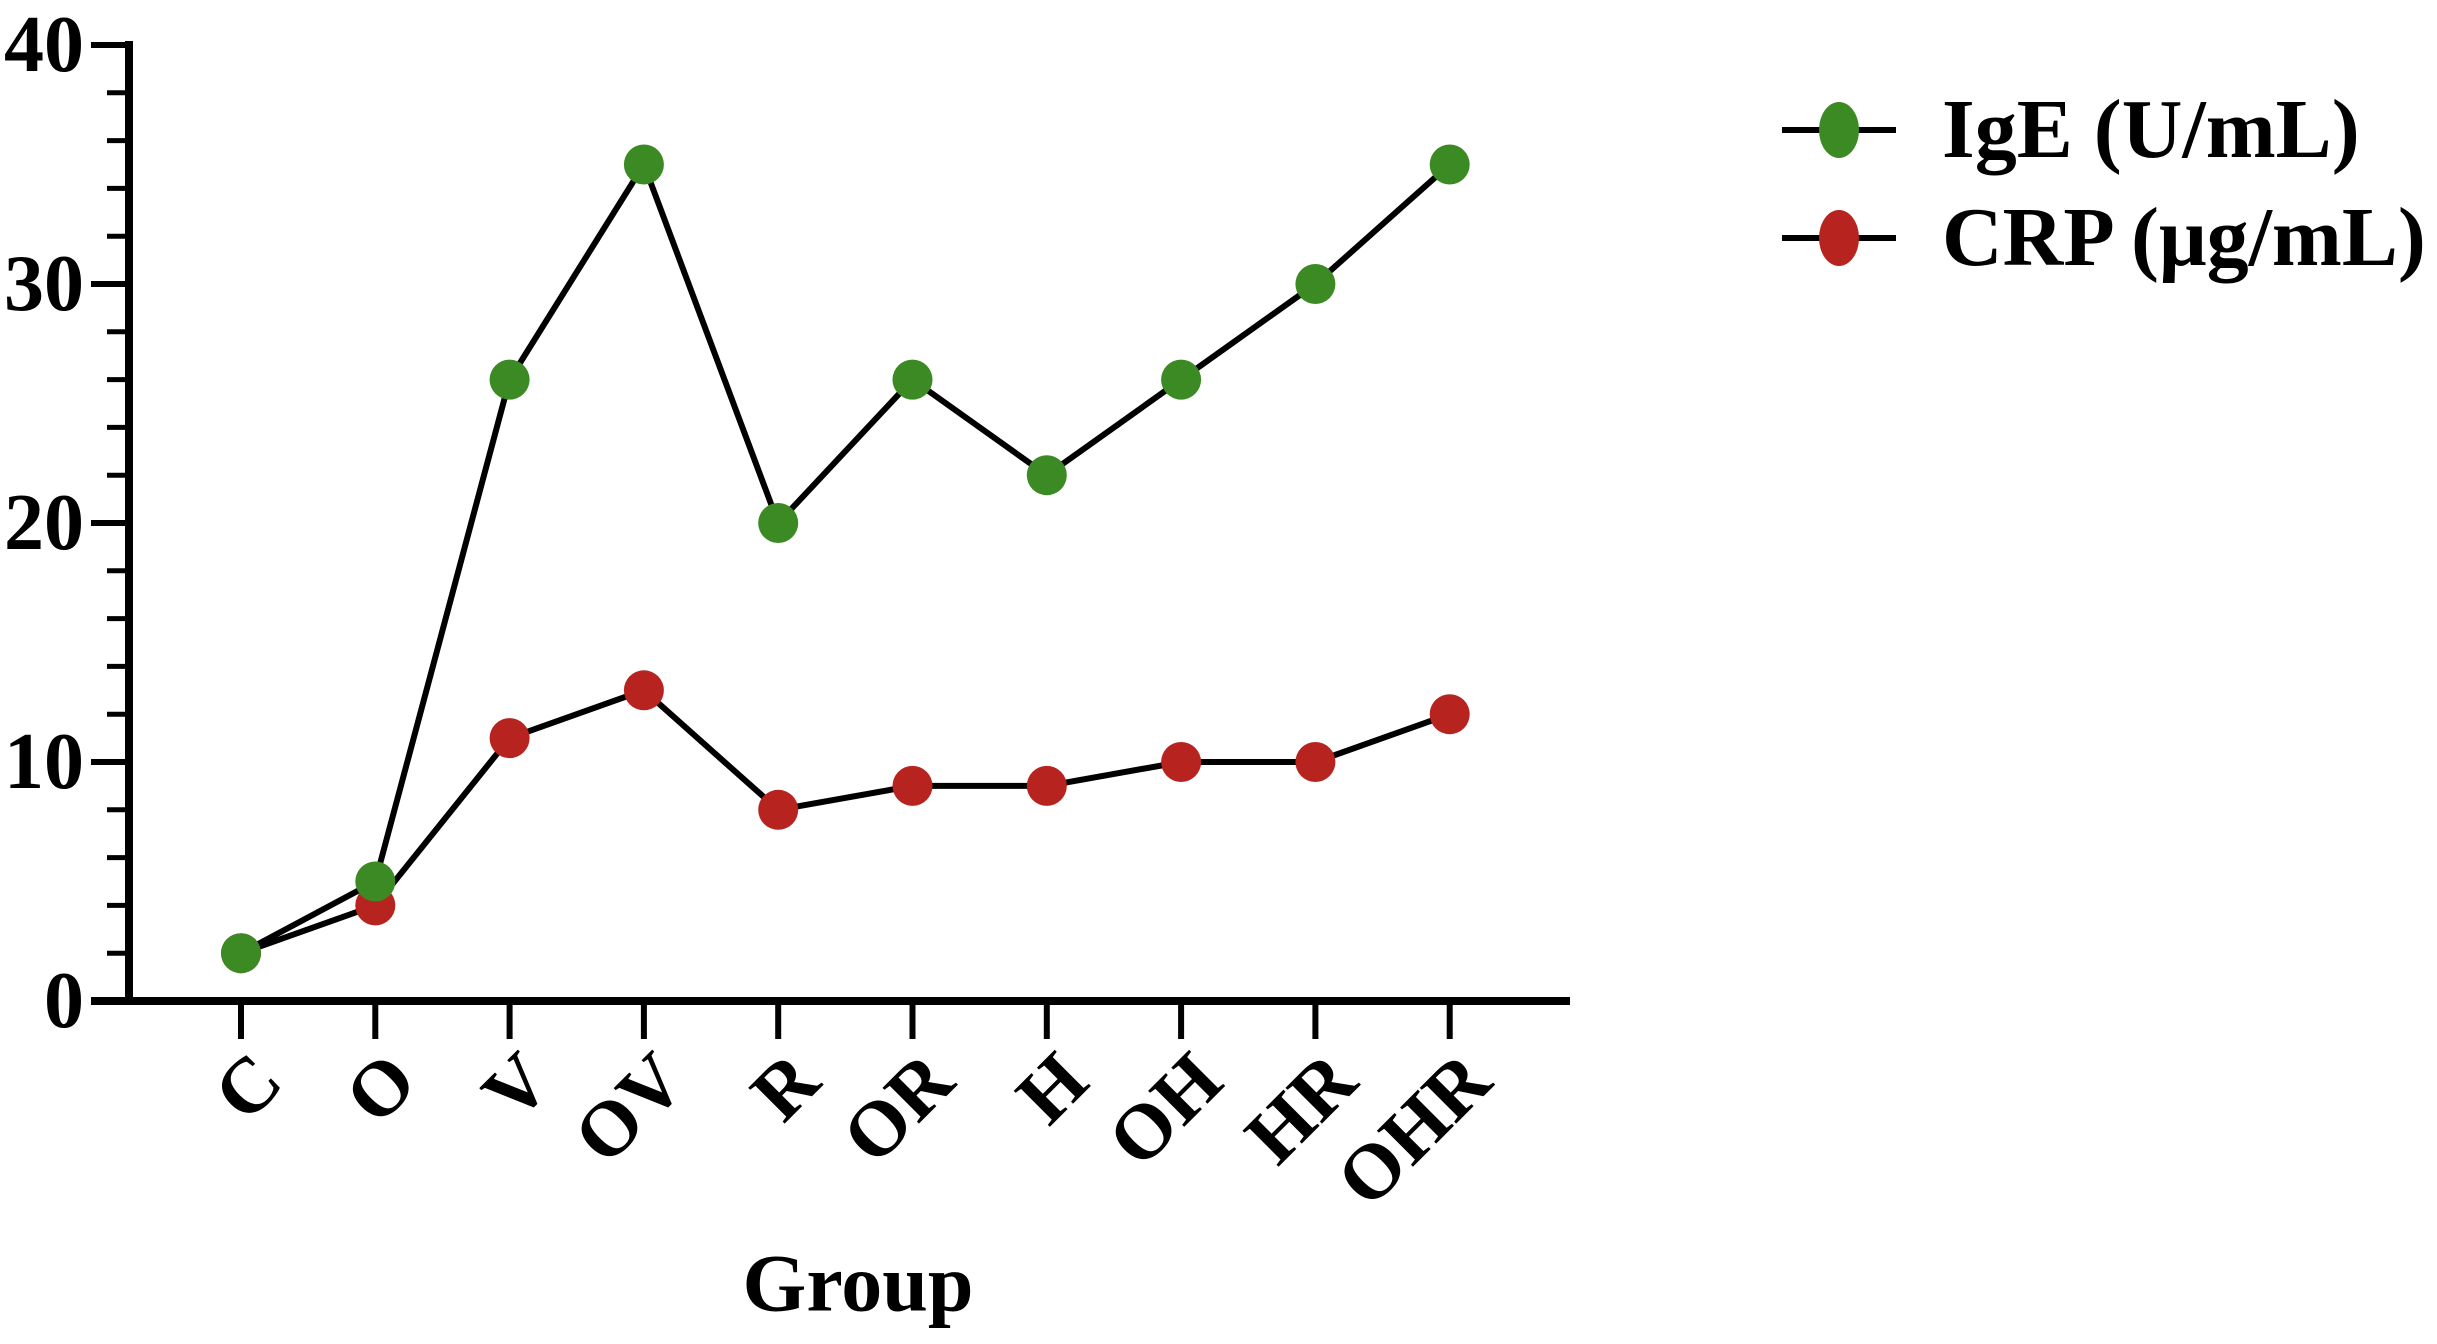  Describe the element at coordinates (64, 1001) in the screenshot. I see `y-tick-label: 0` at that location.